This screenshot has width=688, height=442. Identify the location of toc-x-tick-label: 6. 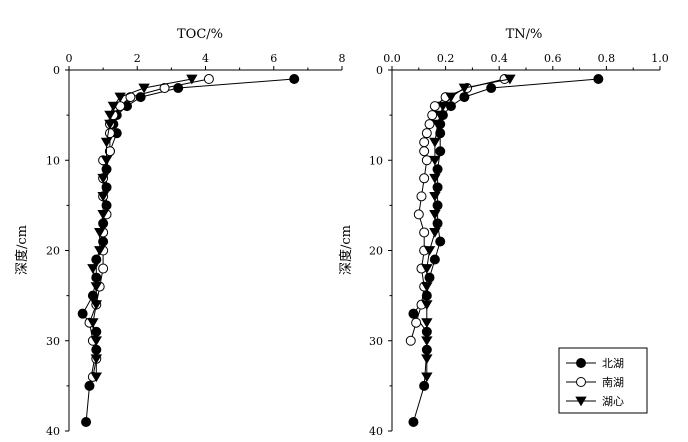
(273, 58).